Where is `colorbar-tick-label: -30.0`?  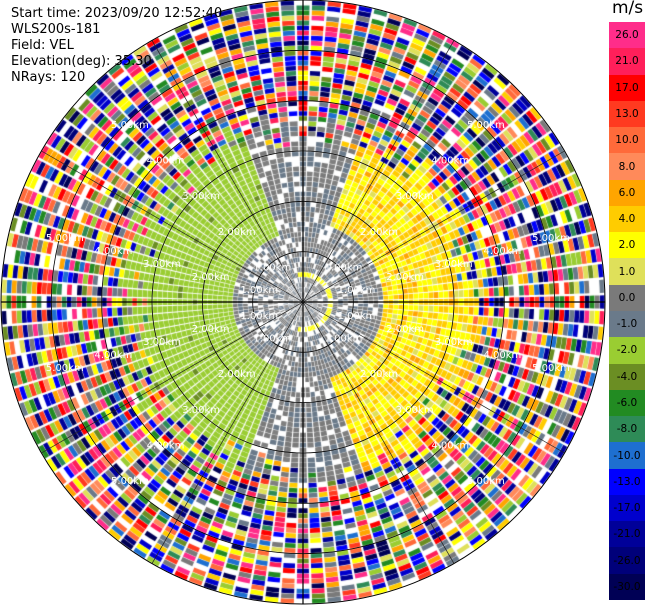 colorbar-tick-label: -30.0 is located at coordinates (627, 586).